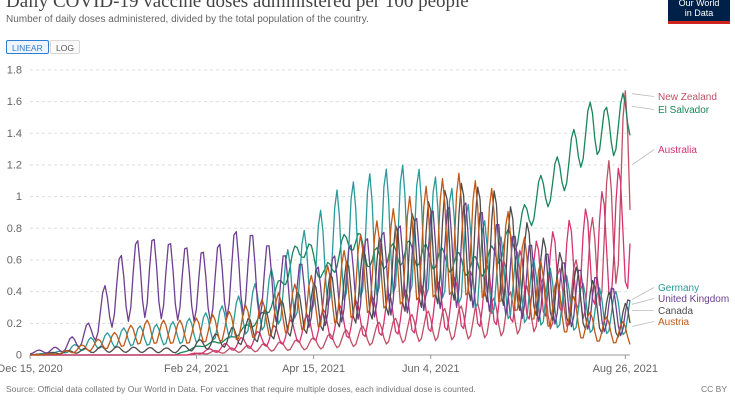 The image size is (735, 400). Describe the element at coordinates (714, 389) in the screenshot. I see `license-link: CC BY` at that location.